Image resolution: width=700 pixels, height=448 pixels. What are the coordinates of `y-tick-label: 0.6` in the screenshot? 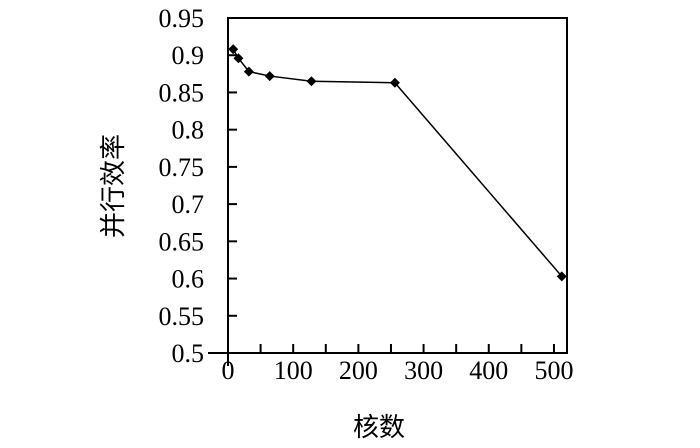 It's located at (188, 279).